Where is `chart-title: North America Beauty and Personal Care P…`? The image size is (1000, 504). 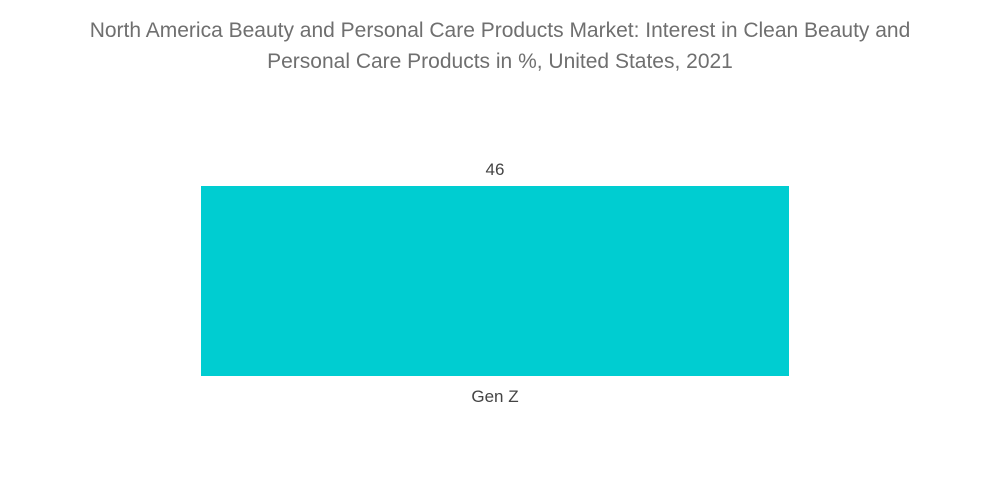
chart-title: North America Beauty and Personal Care P… is located at coordinates (500, 46).